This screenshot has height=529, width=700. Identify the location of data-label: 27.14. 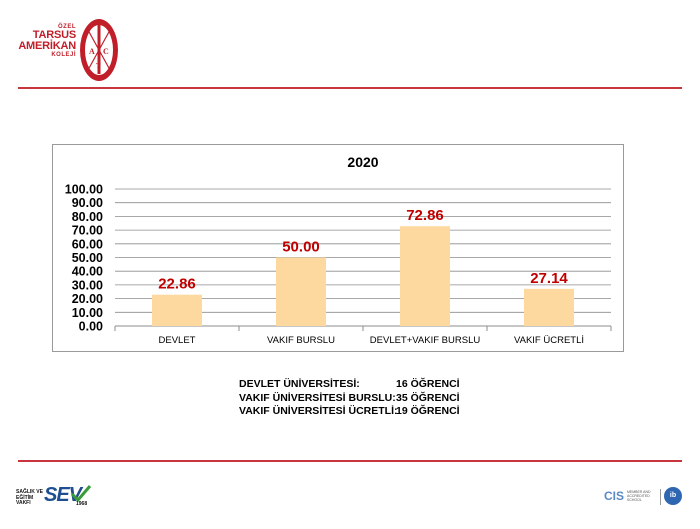
(549, 278).